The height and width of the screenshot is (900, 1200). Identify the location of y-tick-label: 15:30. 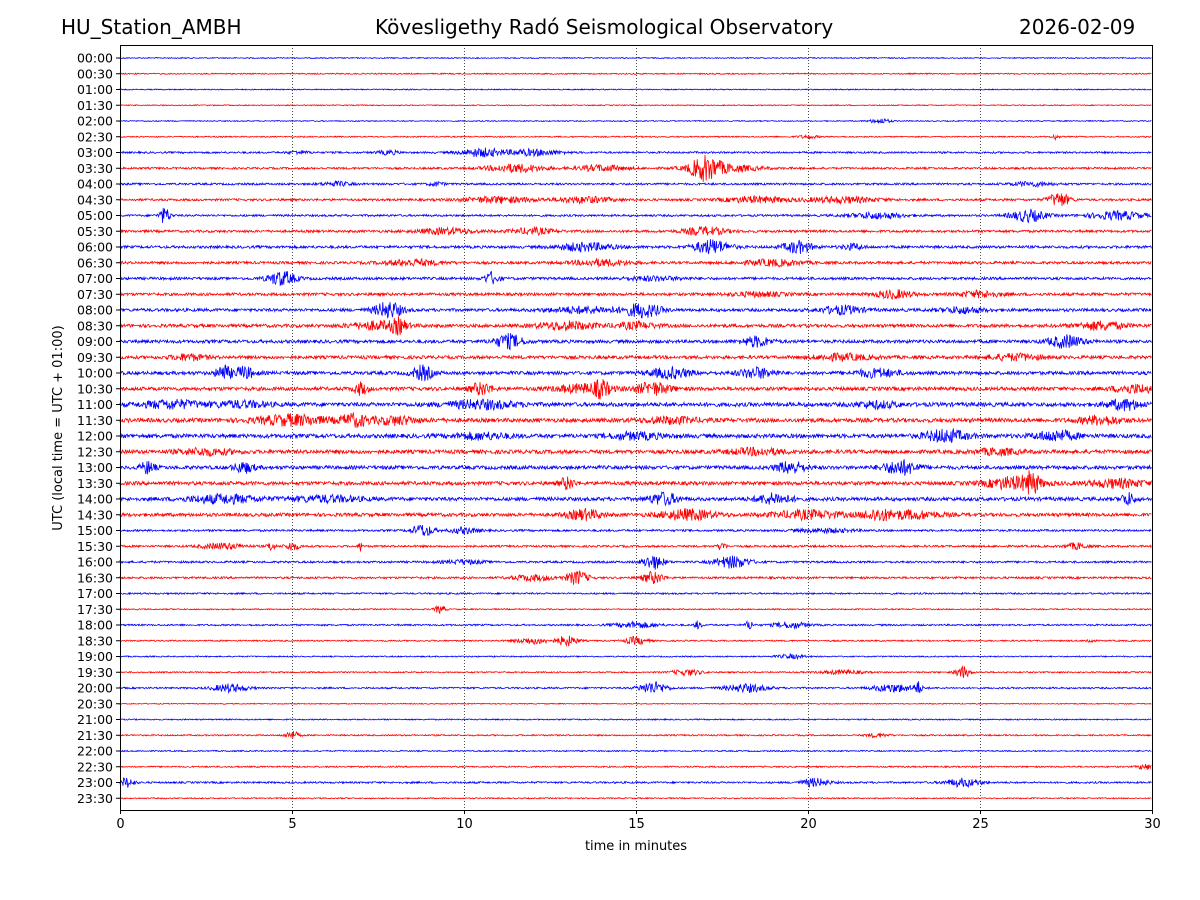
(95, 546).